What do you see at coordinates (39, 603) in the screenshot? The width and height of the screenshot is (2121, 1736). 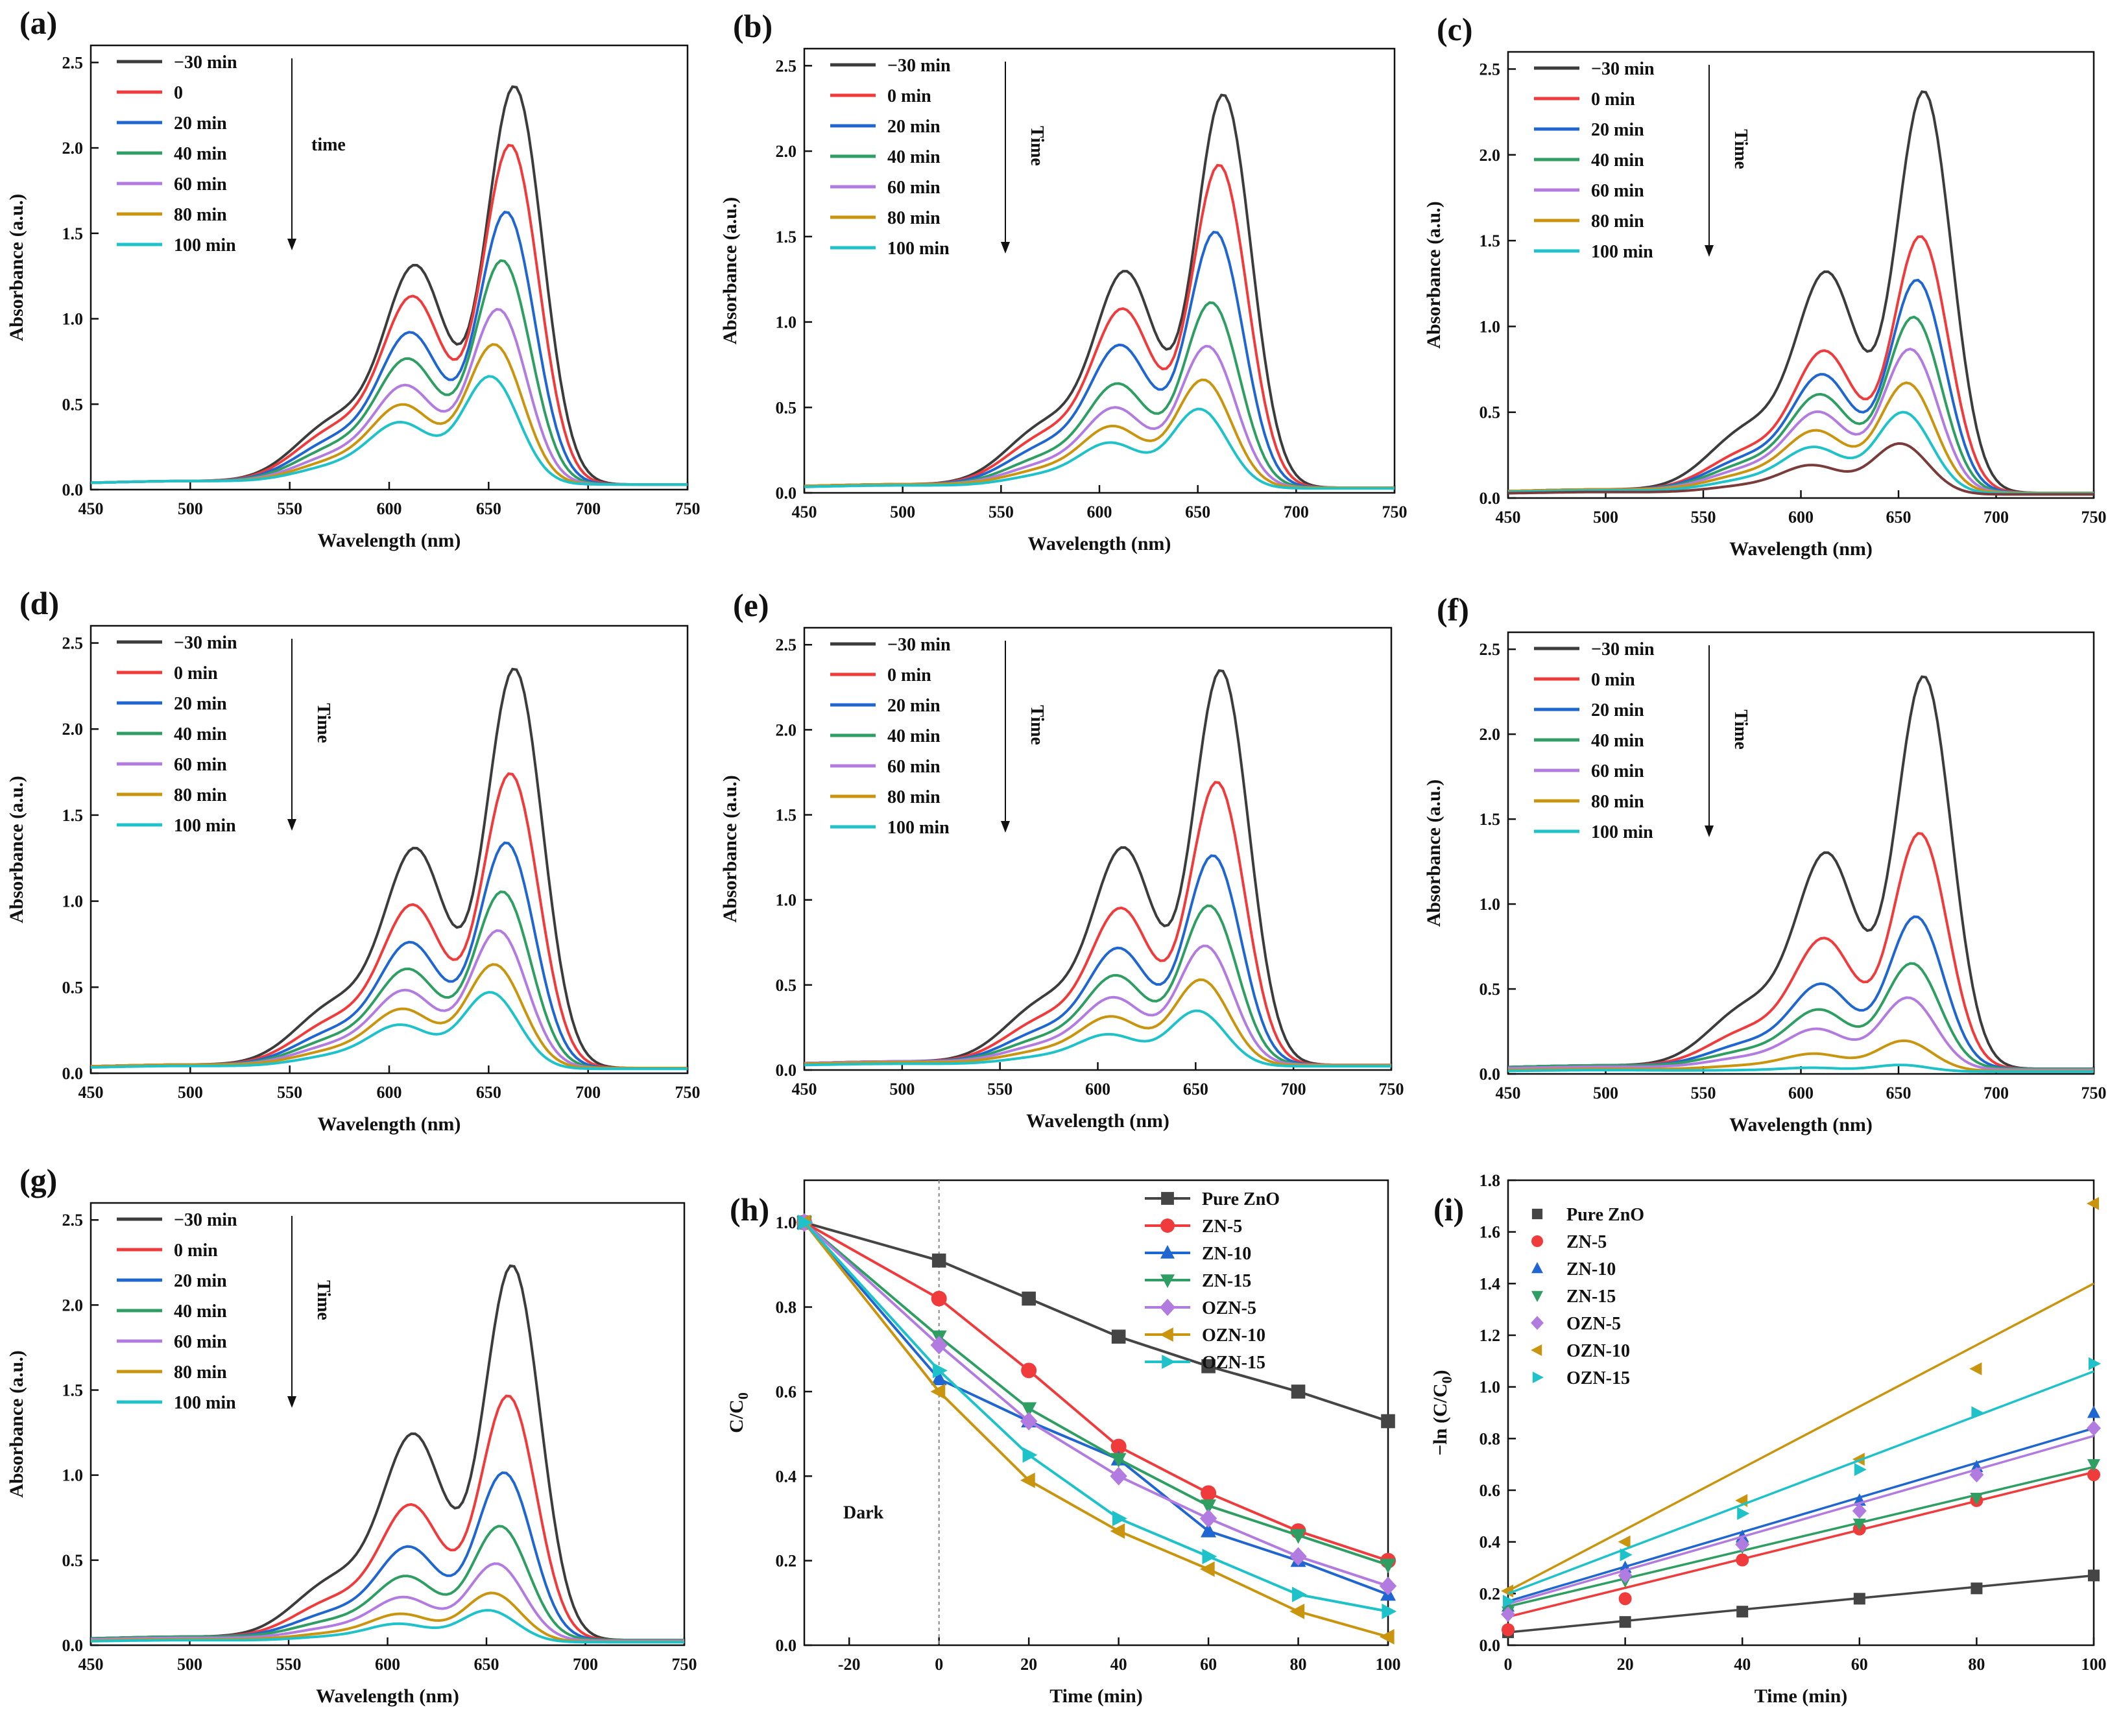 I see `panel-label: (d)` at bounding box center [39, 603].